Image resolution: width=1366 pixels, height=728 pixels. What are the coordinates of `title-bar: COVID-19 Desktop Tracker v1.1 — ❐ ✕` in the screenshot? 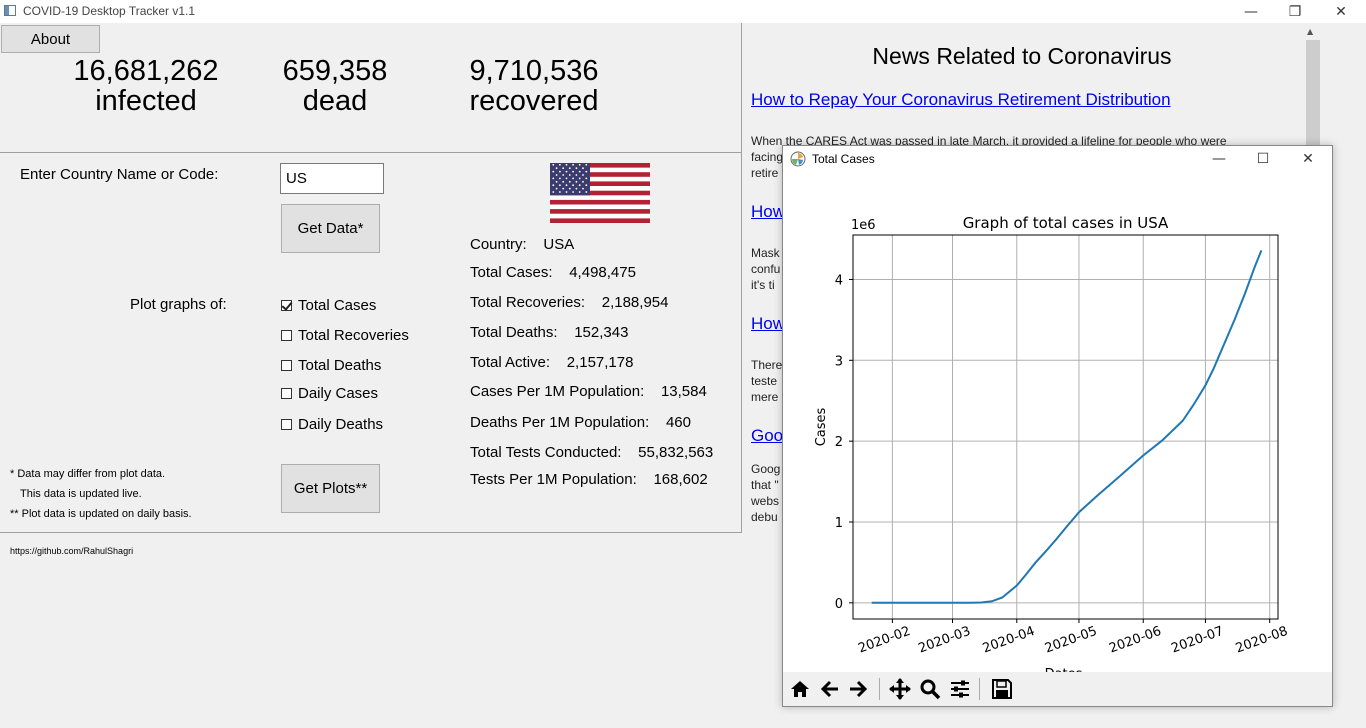 It's located at (683, 11).